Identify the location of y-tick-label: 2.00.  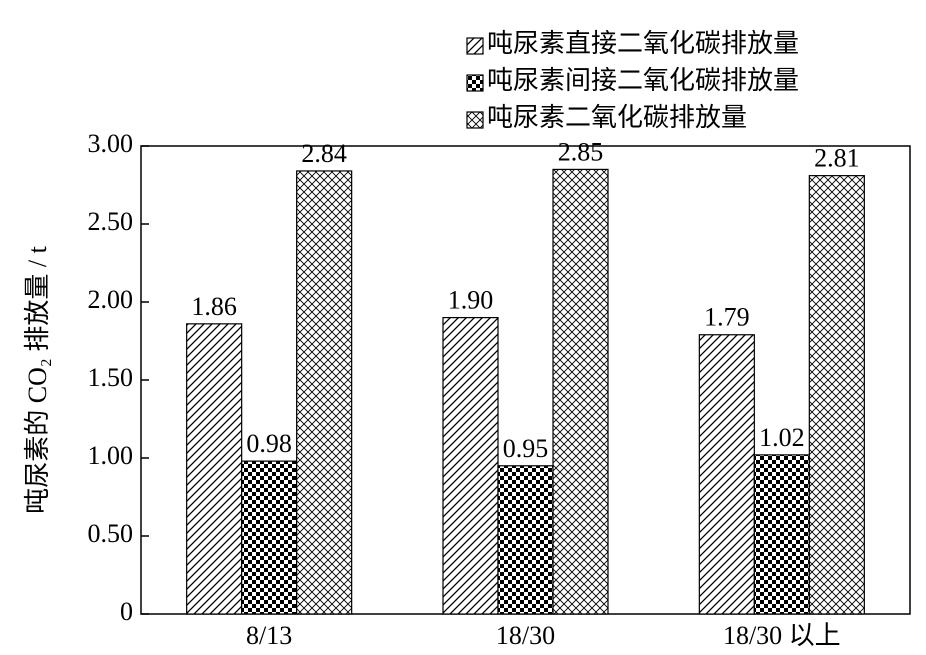
(111, 299).